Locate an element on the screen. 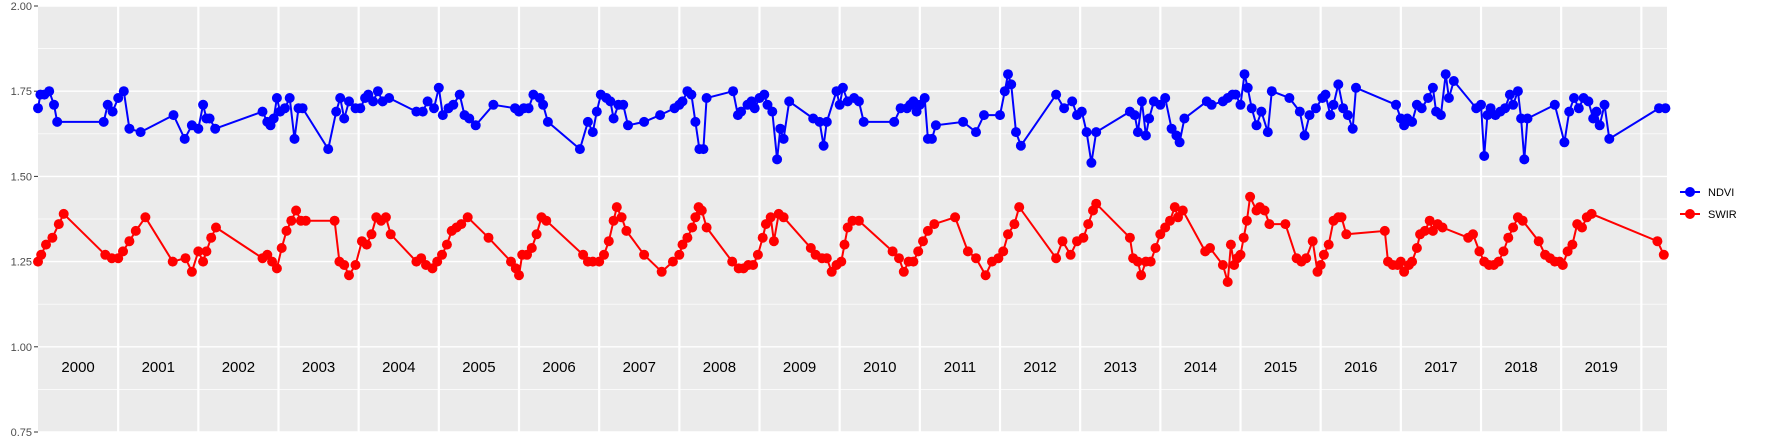 This screenshot has width=1773, height=442. y-tick-label: 1.50 is located at coordinates (21, 177).